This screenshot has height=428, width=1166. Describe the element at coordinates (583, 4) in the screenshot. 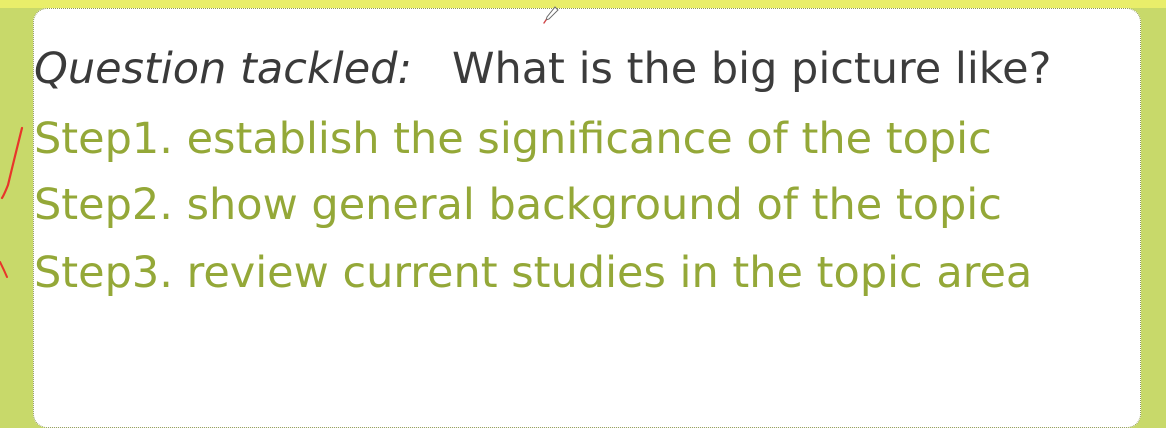

I see `slide-top-border` at that location.